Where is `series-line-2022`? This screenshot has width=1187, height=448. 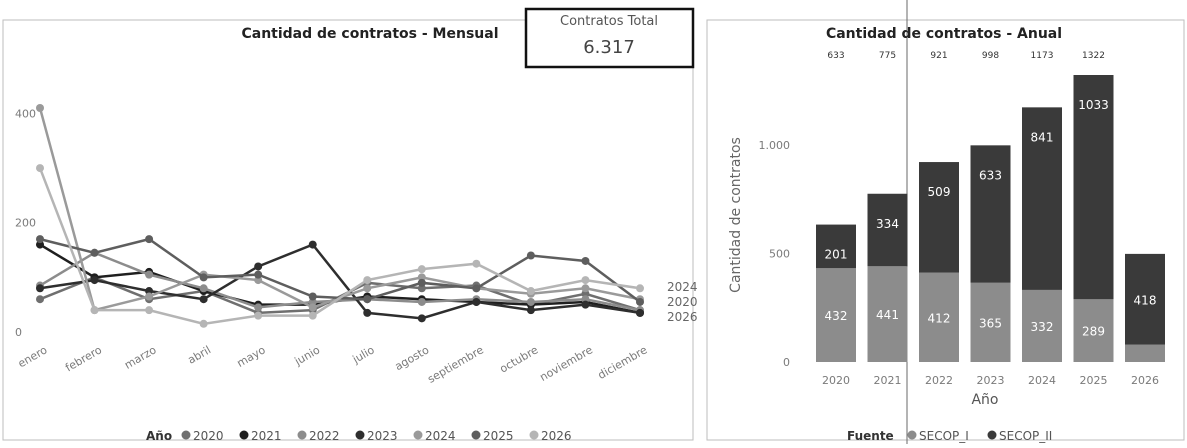 series-line-2022 is located at coordinates (340, 281).